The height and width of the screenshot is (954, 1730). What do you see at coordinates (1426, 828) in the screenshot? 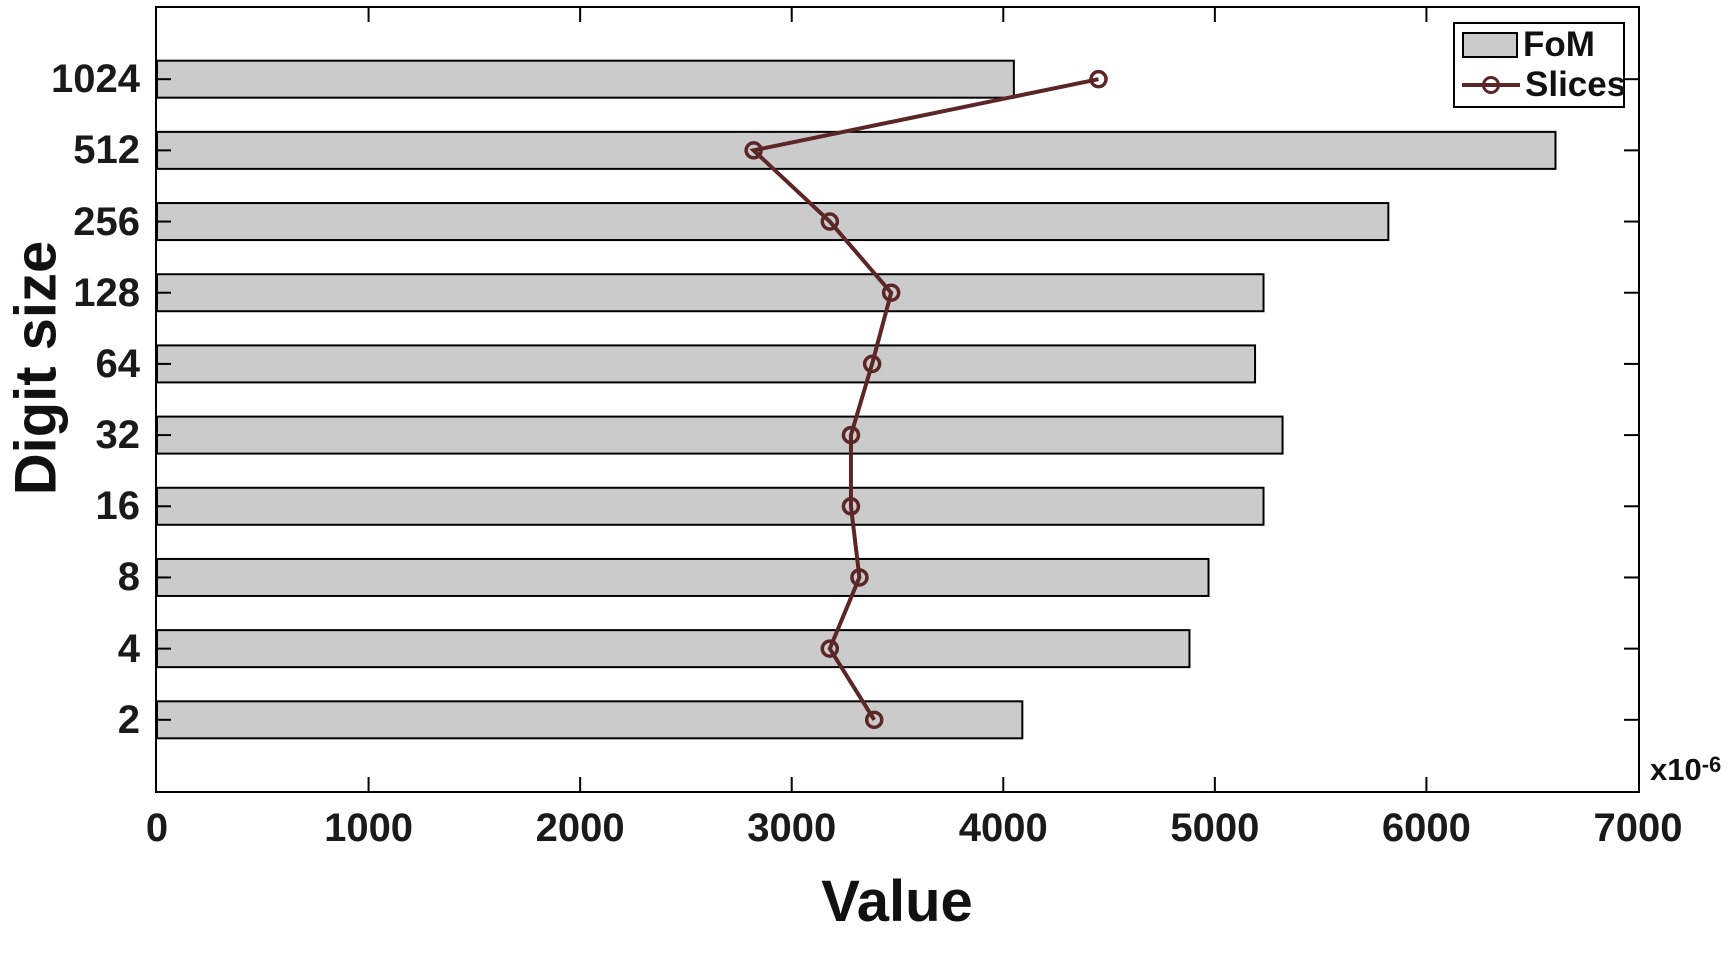
I see `x-tick-label-6000: 6000` at bounding box center [1426, 828].